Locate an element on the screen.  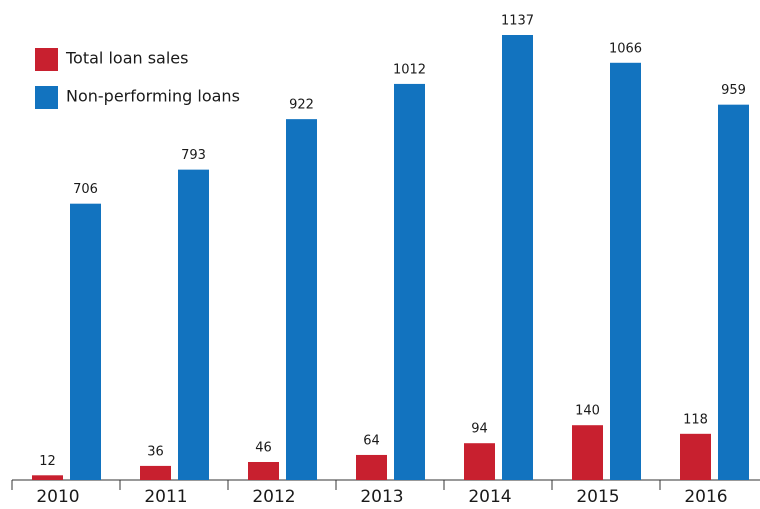
value-label: 706 is located at coordinates (85, 189).